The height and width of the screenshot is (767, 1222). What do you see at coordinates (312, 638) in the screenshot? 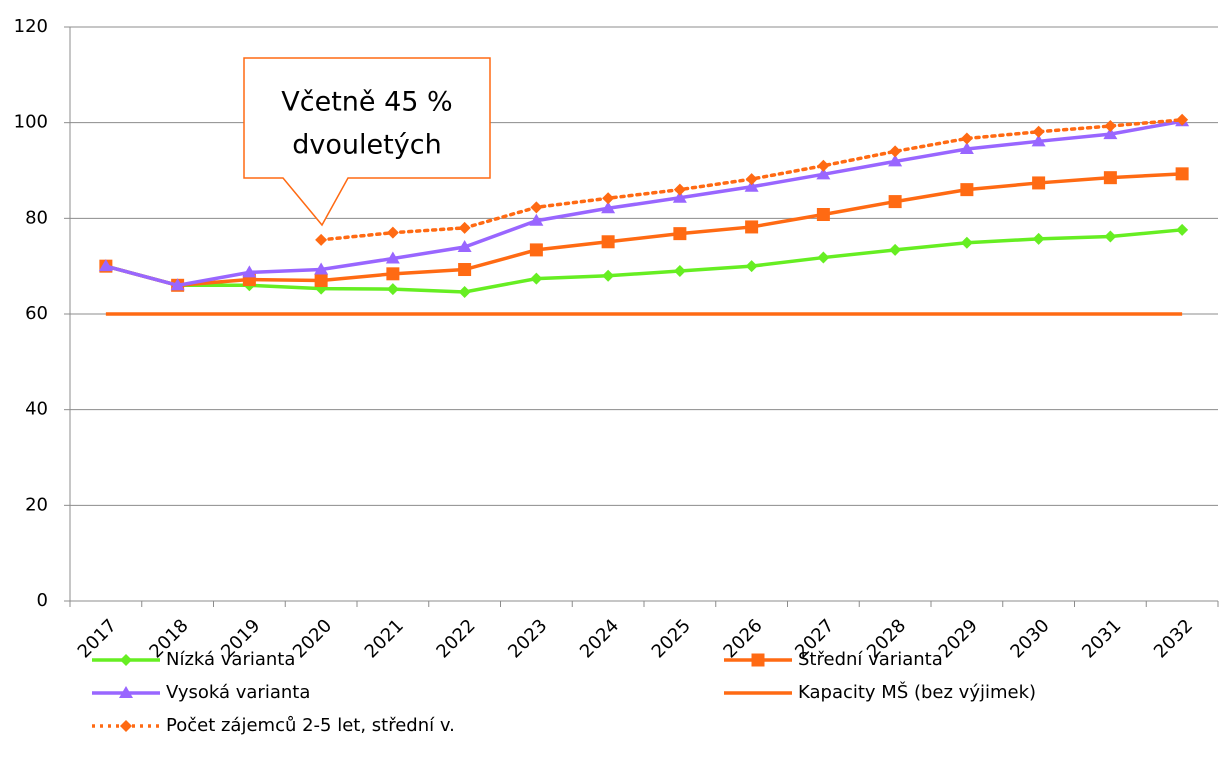
I see `x-tick-label: 2020` at bounding box center [312, 638].